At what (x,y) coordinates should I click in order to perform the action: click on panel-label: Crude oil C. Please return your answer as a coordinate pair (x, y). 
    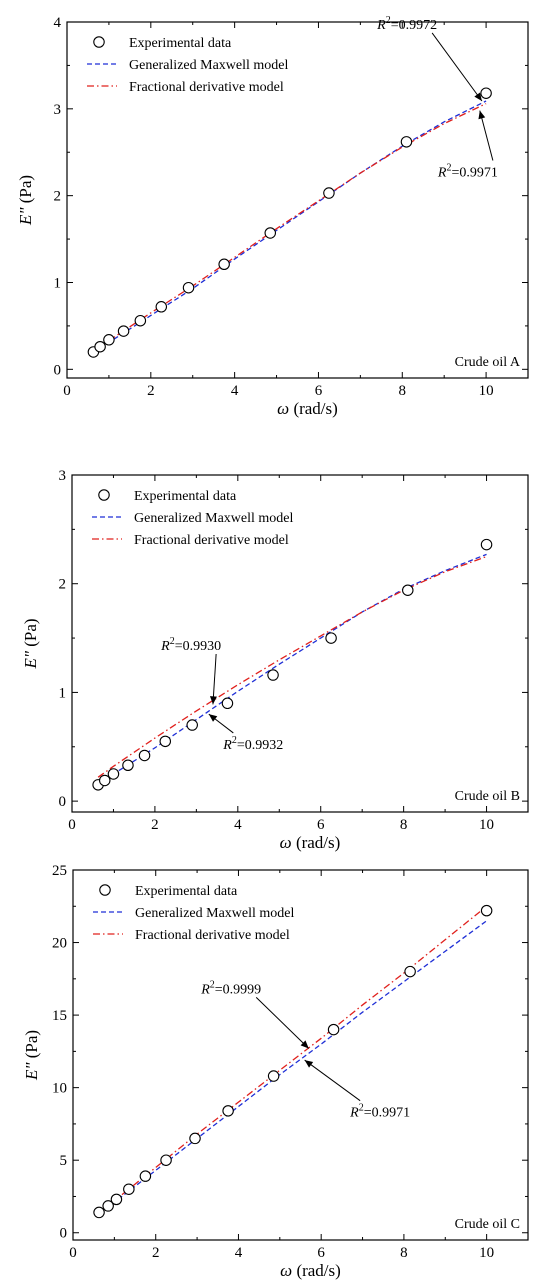
    Looking at the image, I should click on (487, 1224).